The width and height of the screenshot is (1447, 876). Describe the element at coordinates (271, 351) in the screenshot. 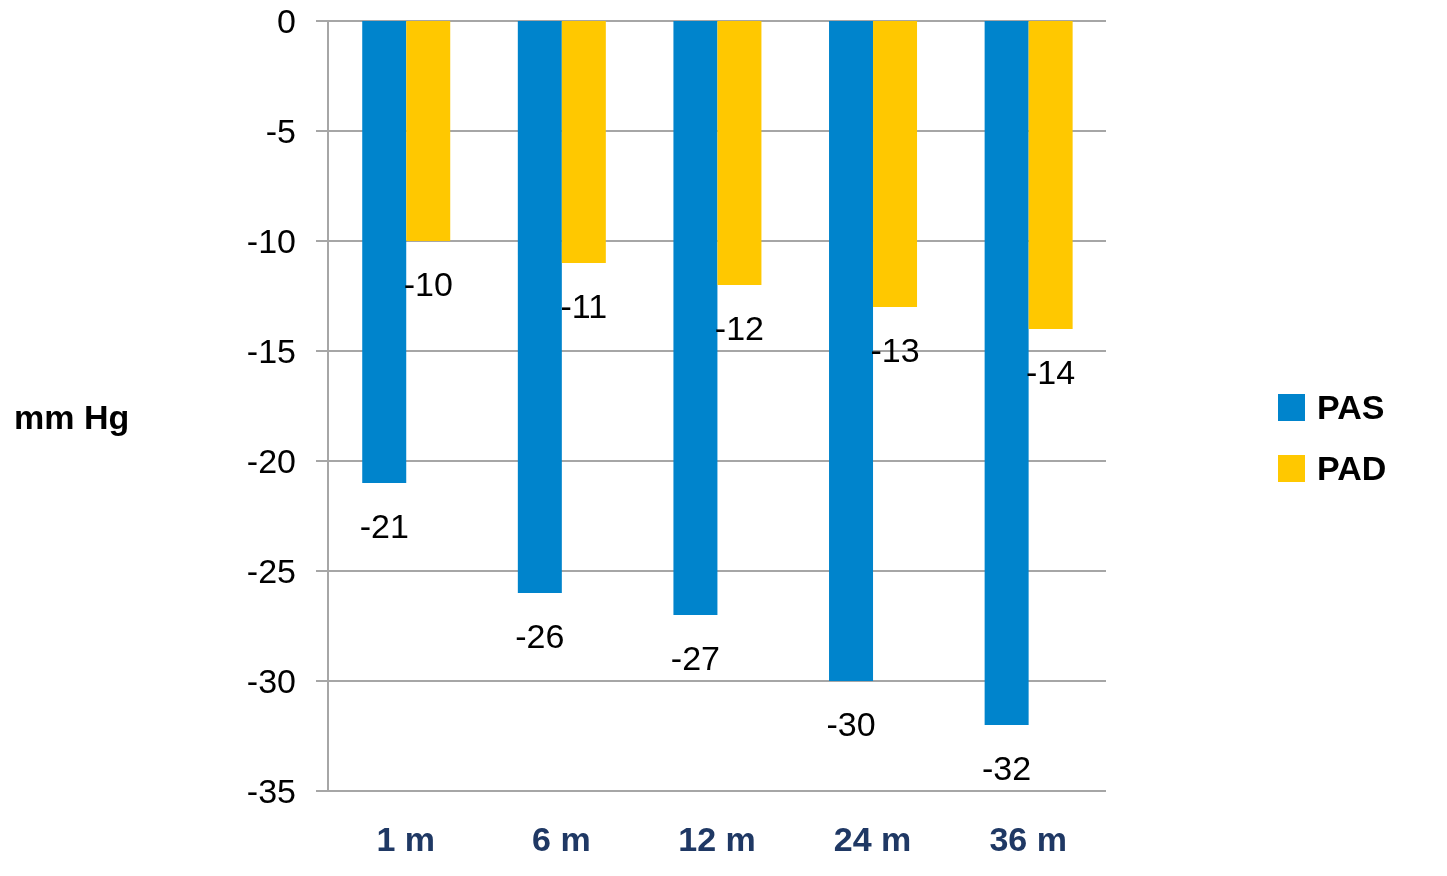

I see `y-tick-label: -15` at that location.